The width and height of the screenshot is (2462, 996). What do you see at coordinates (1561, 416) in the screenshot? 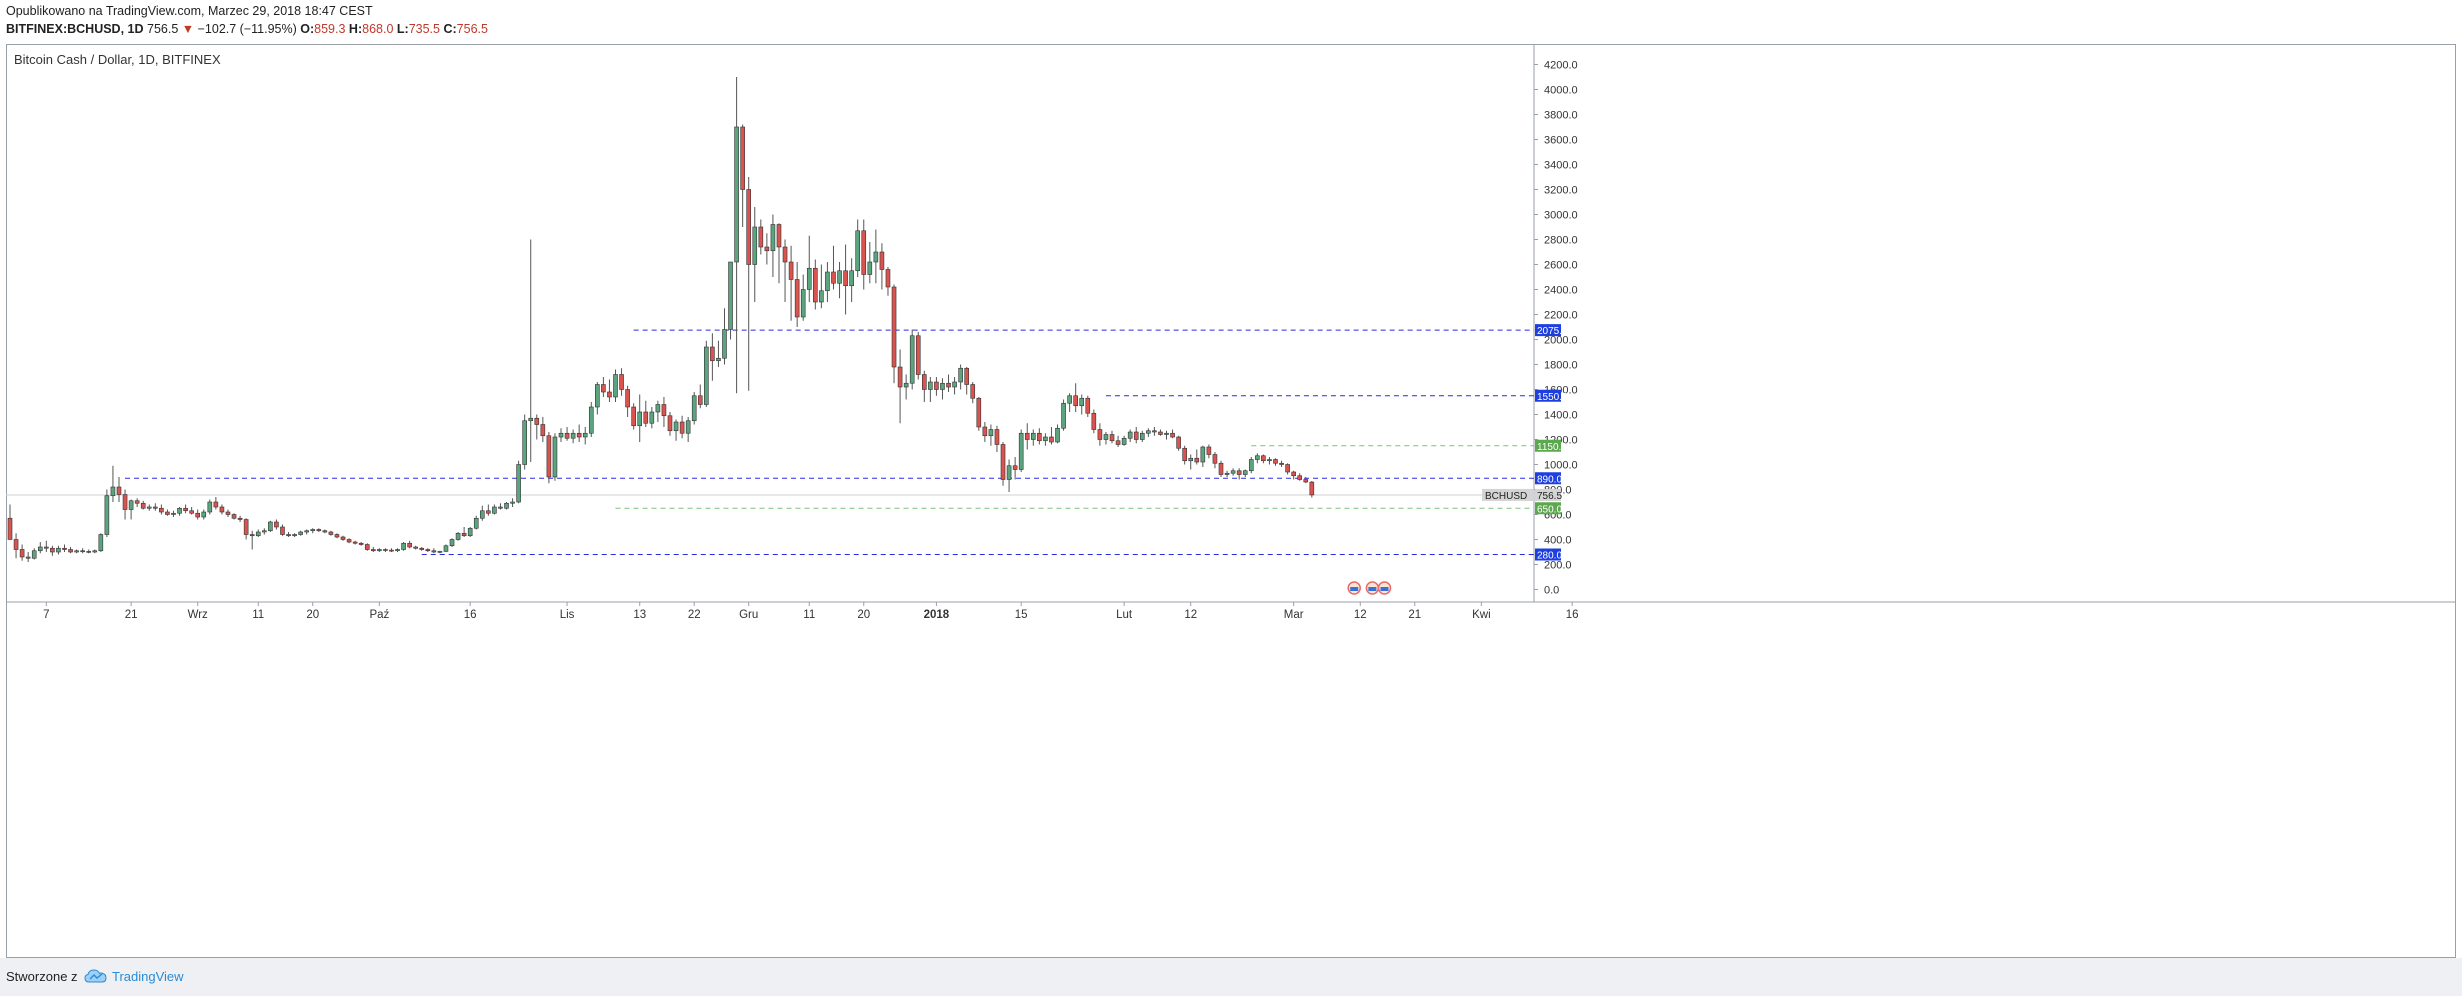
I see `y-tick-label: 1400.0` at bounding box center [1561, 416].